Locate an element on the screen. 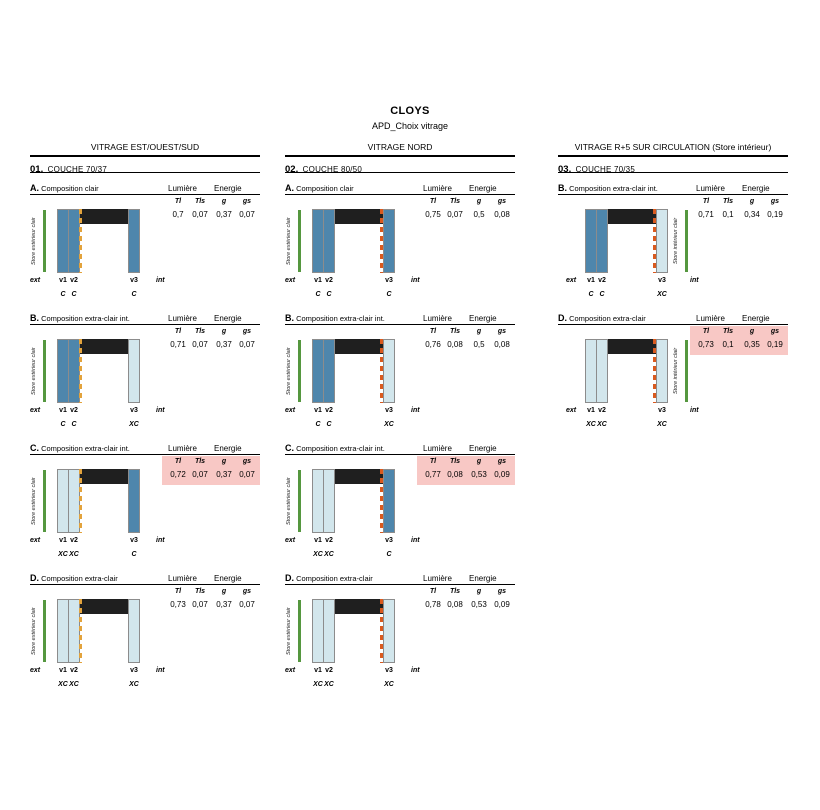  page-subtitle: APD_Choix vitrage is located at coordinates (410, 126).